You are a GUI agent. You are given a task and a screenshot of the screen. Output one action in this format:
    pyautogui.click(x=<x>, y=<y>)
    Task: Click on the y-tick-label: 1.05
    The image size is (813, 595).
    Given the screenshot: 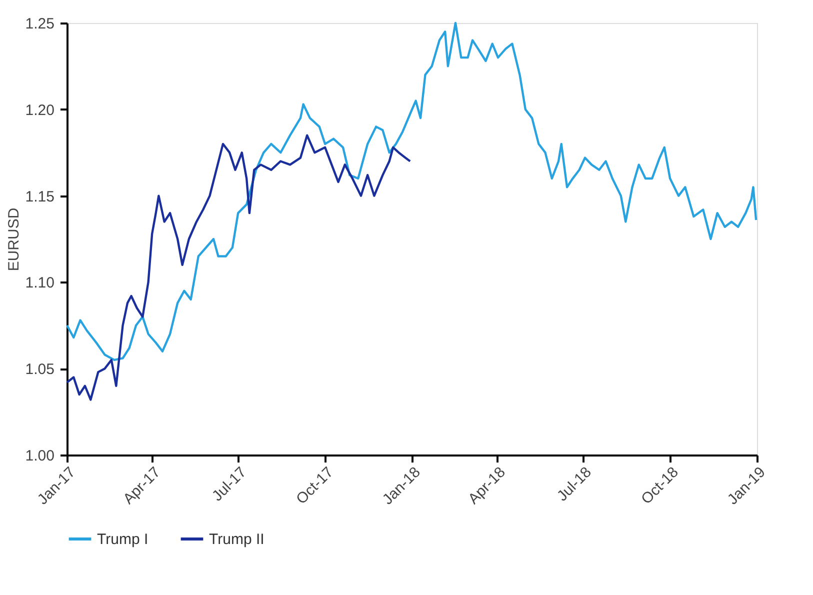 What is the action you would take?
    pyautogui.click(x=39, y=369)
    